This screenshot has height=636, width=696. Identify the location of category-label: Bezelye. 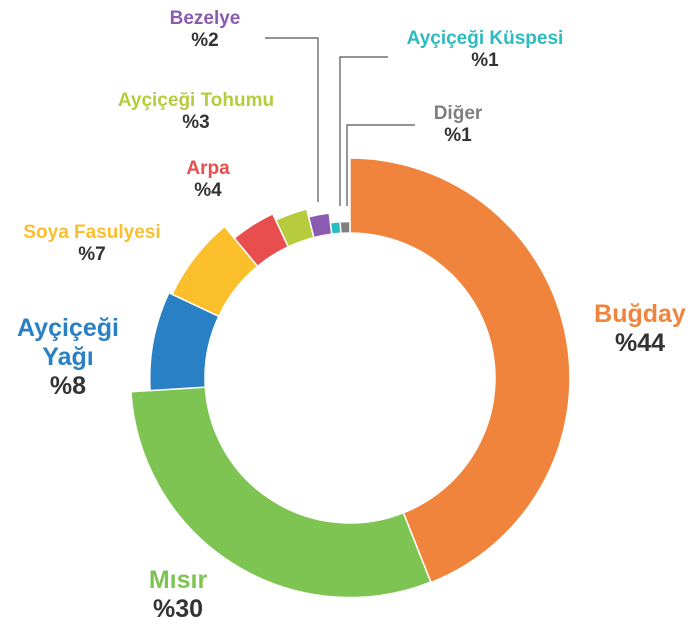
(205, 18).